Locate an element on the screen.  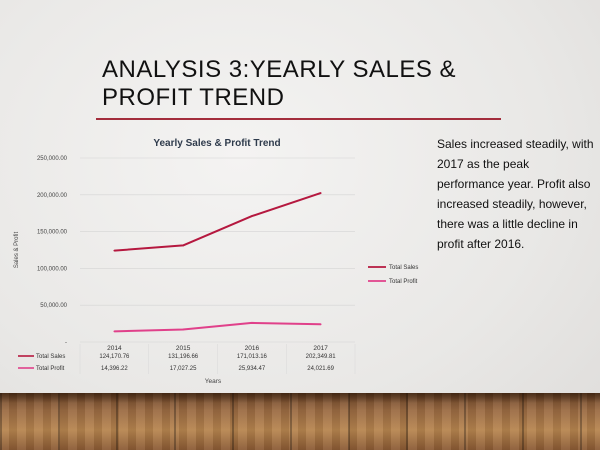
data-table-value: 171,013.16 is located at coordinates (252, 357).